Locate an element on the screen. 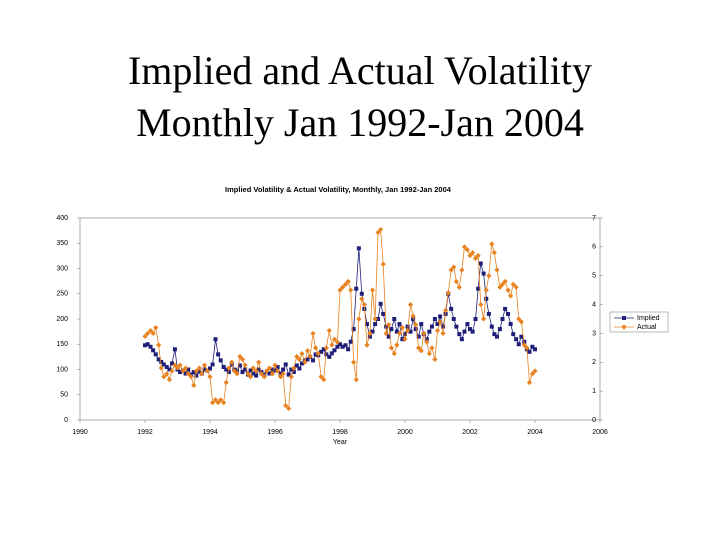 The image size is (720, 540). y2-tick-label: 1 is located at coordinates (594, 391).